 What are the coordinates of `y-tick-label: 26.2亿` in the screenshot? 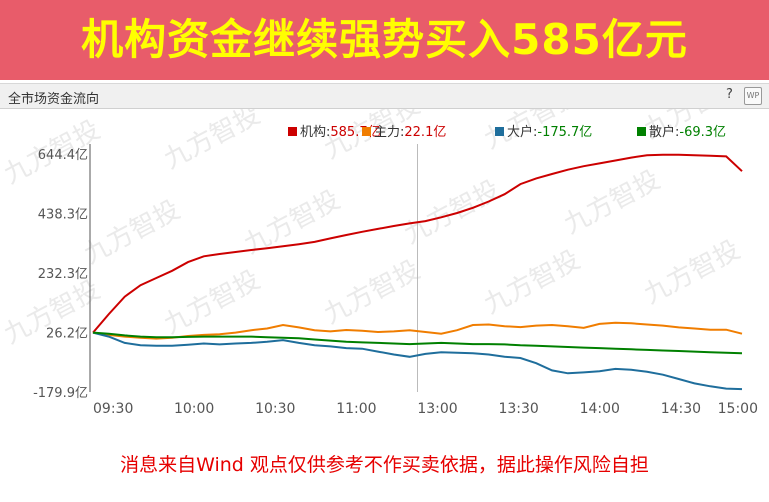 It's located at (67, 333).